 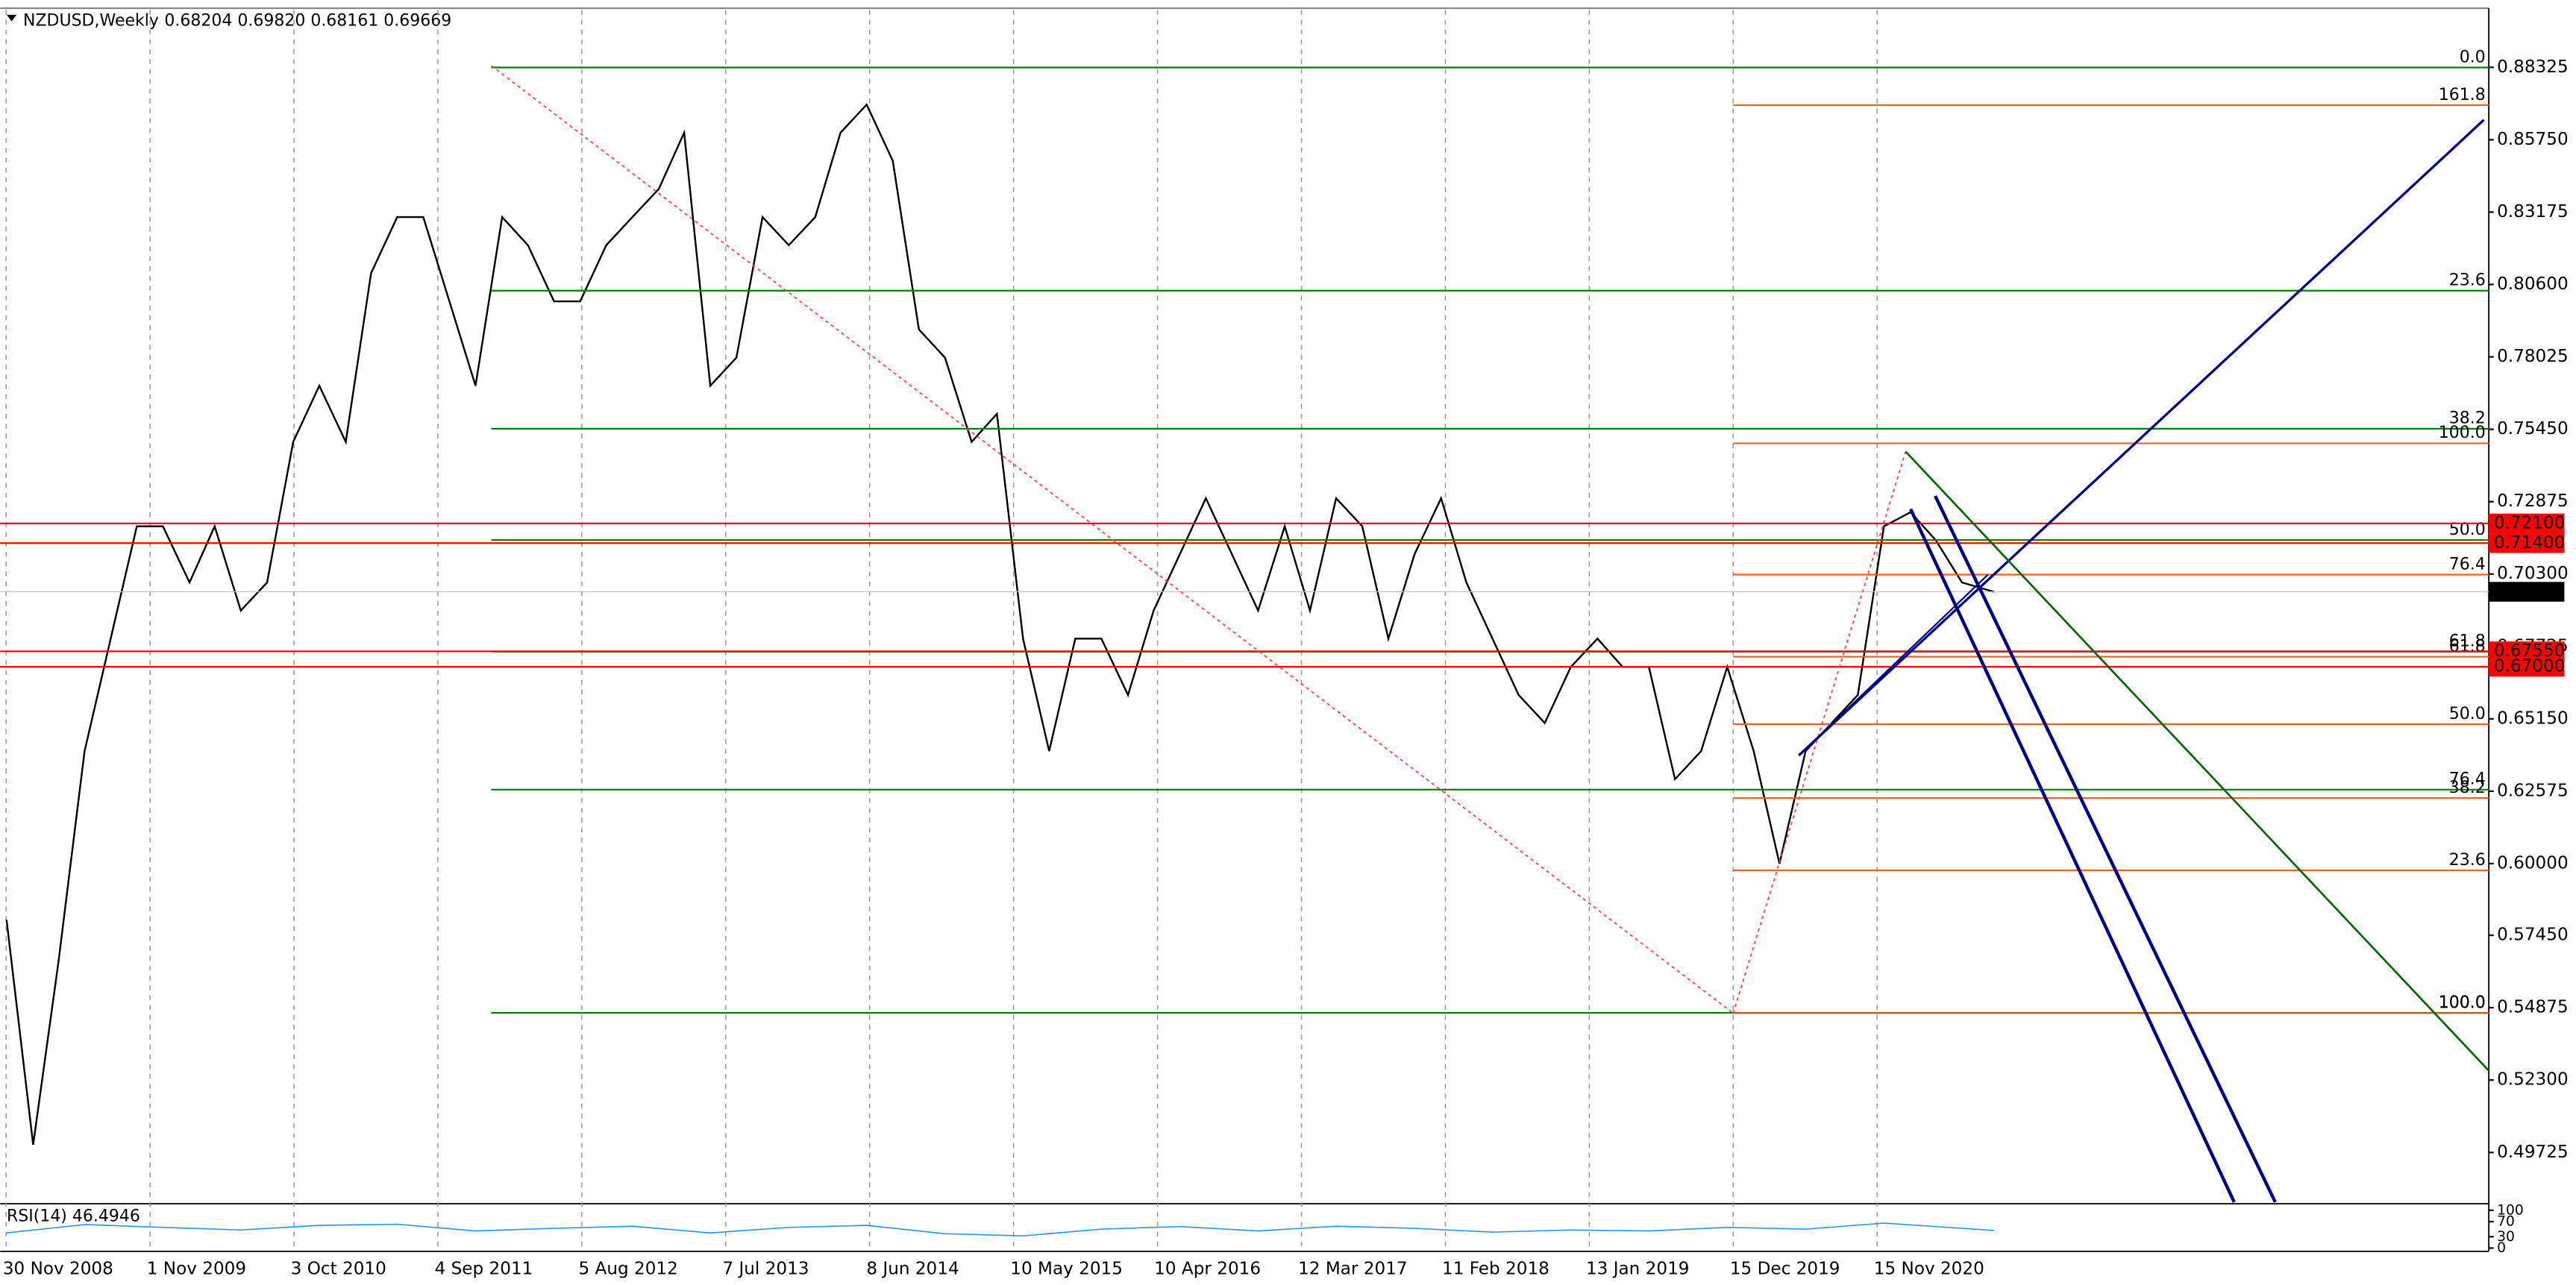 What do you see at coordinates (2533, 1152) in the screenshot?
I see `y-tick-label: 0.49725` at bounding box center [2533, 1152].